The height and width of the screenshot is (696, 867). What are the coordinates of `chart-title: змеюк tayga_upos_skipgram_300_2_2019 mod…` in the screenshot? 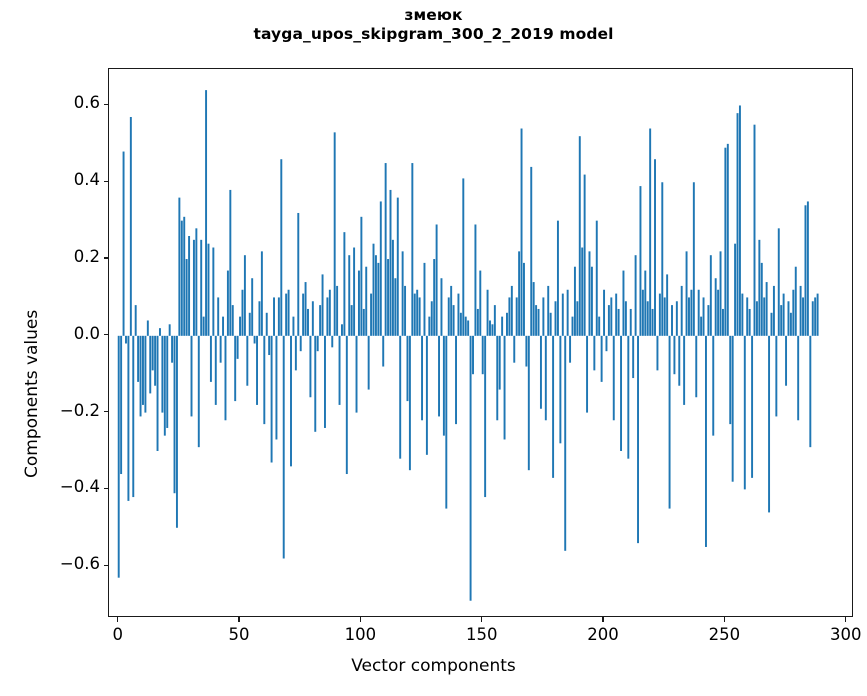 It's located at (433, 25).